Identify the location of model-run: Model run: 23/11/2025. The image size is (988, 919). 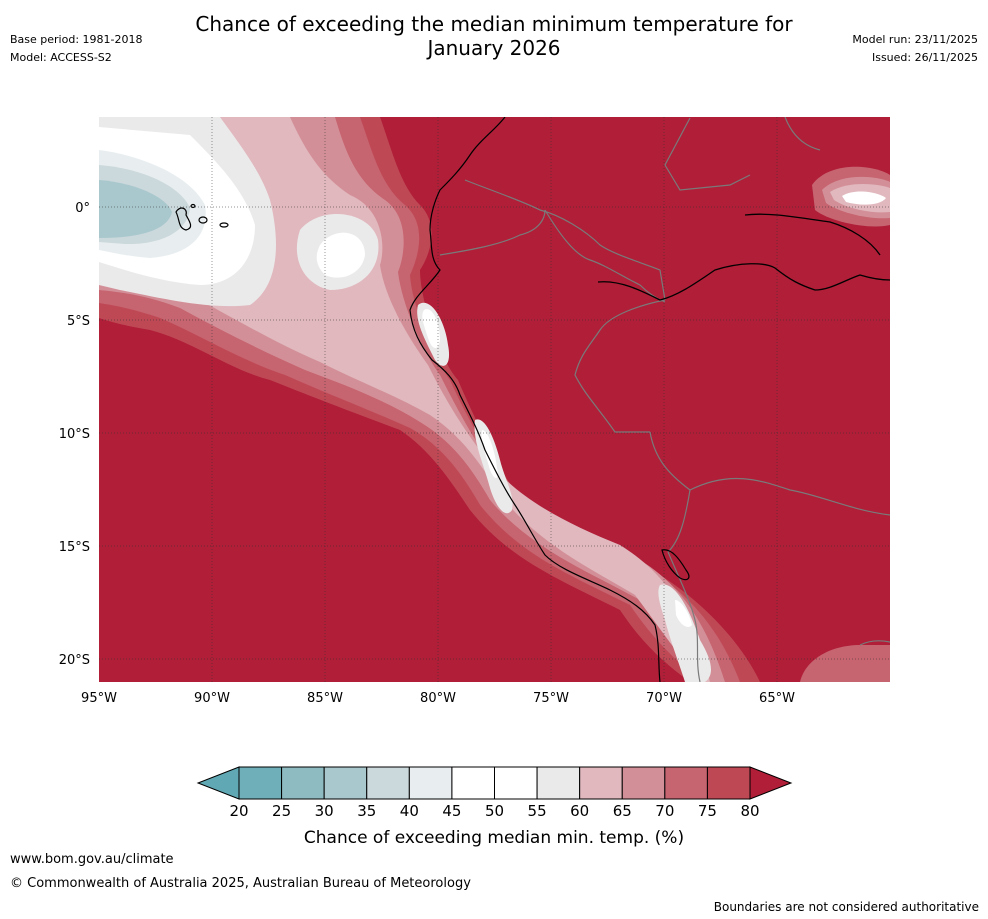
(915, 39).